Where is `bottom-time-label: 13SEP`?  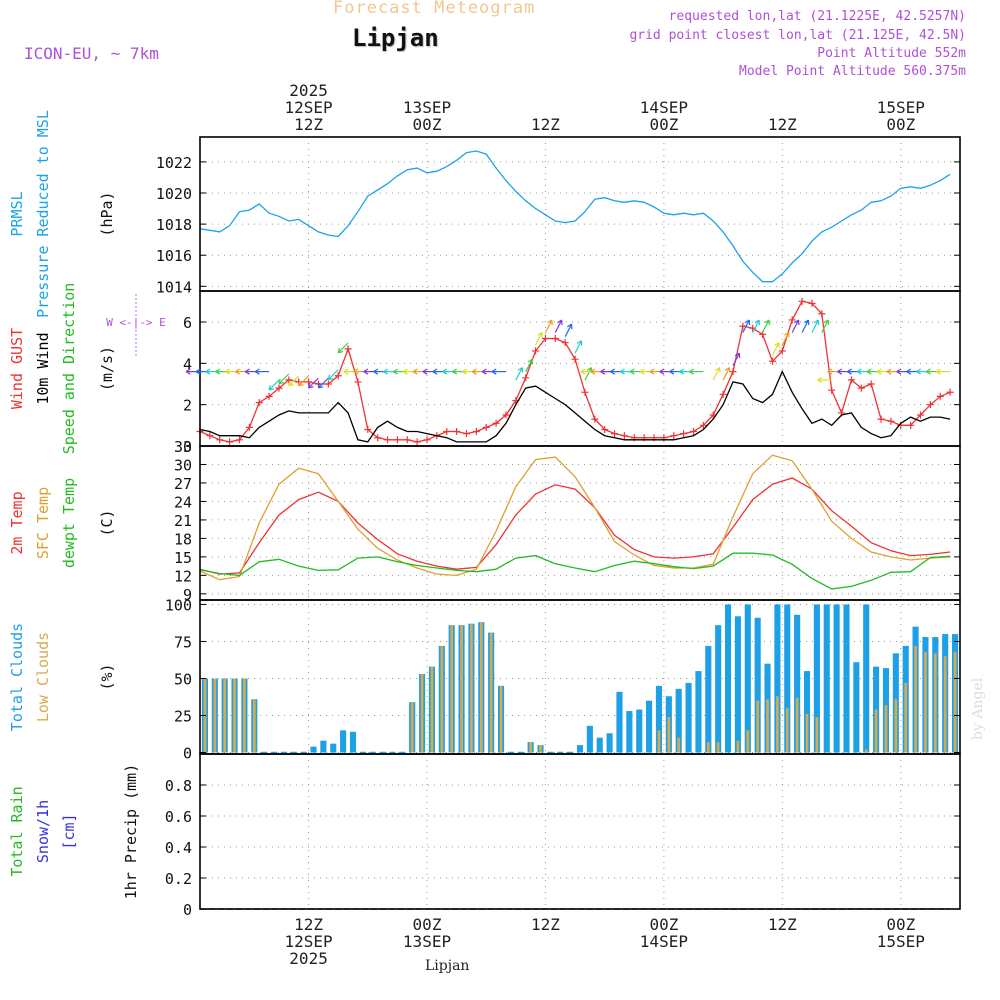 bottom-time-label: 13SEP is located at coordinates (427, 941).